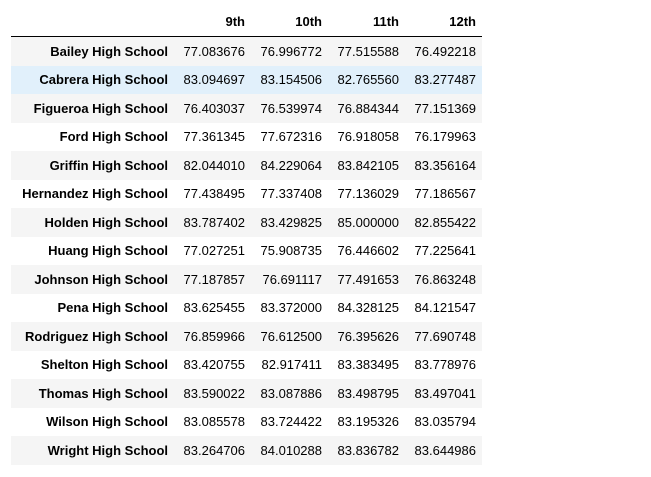 The image size is (651, 477). Describe the element at coordinates (445, 393) in the screenshot. I see `table-cell: 83.497041` at that location.